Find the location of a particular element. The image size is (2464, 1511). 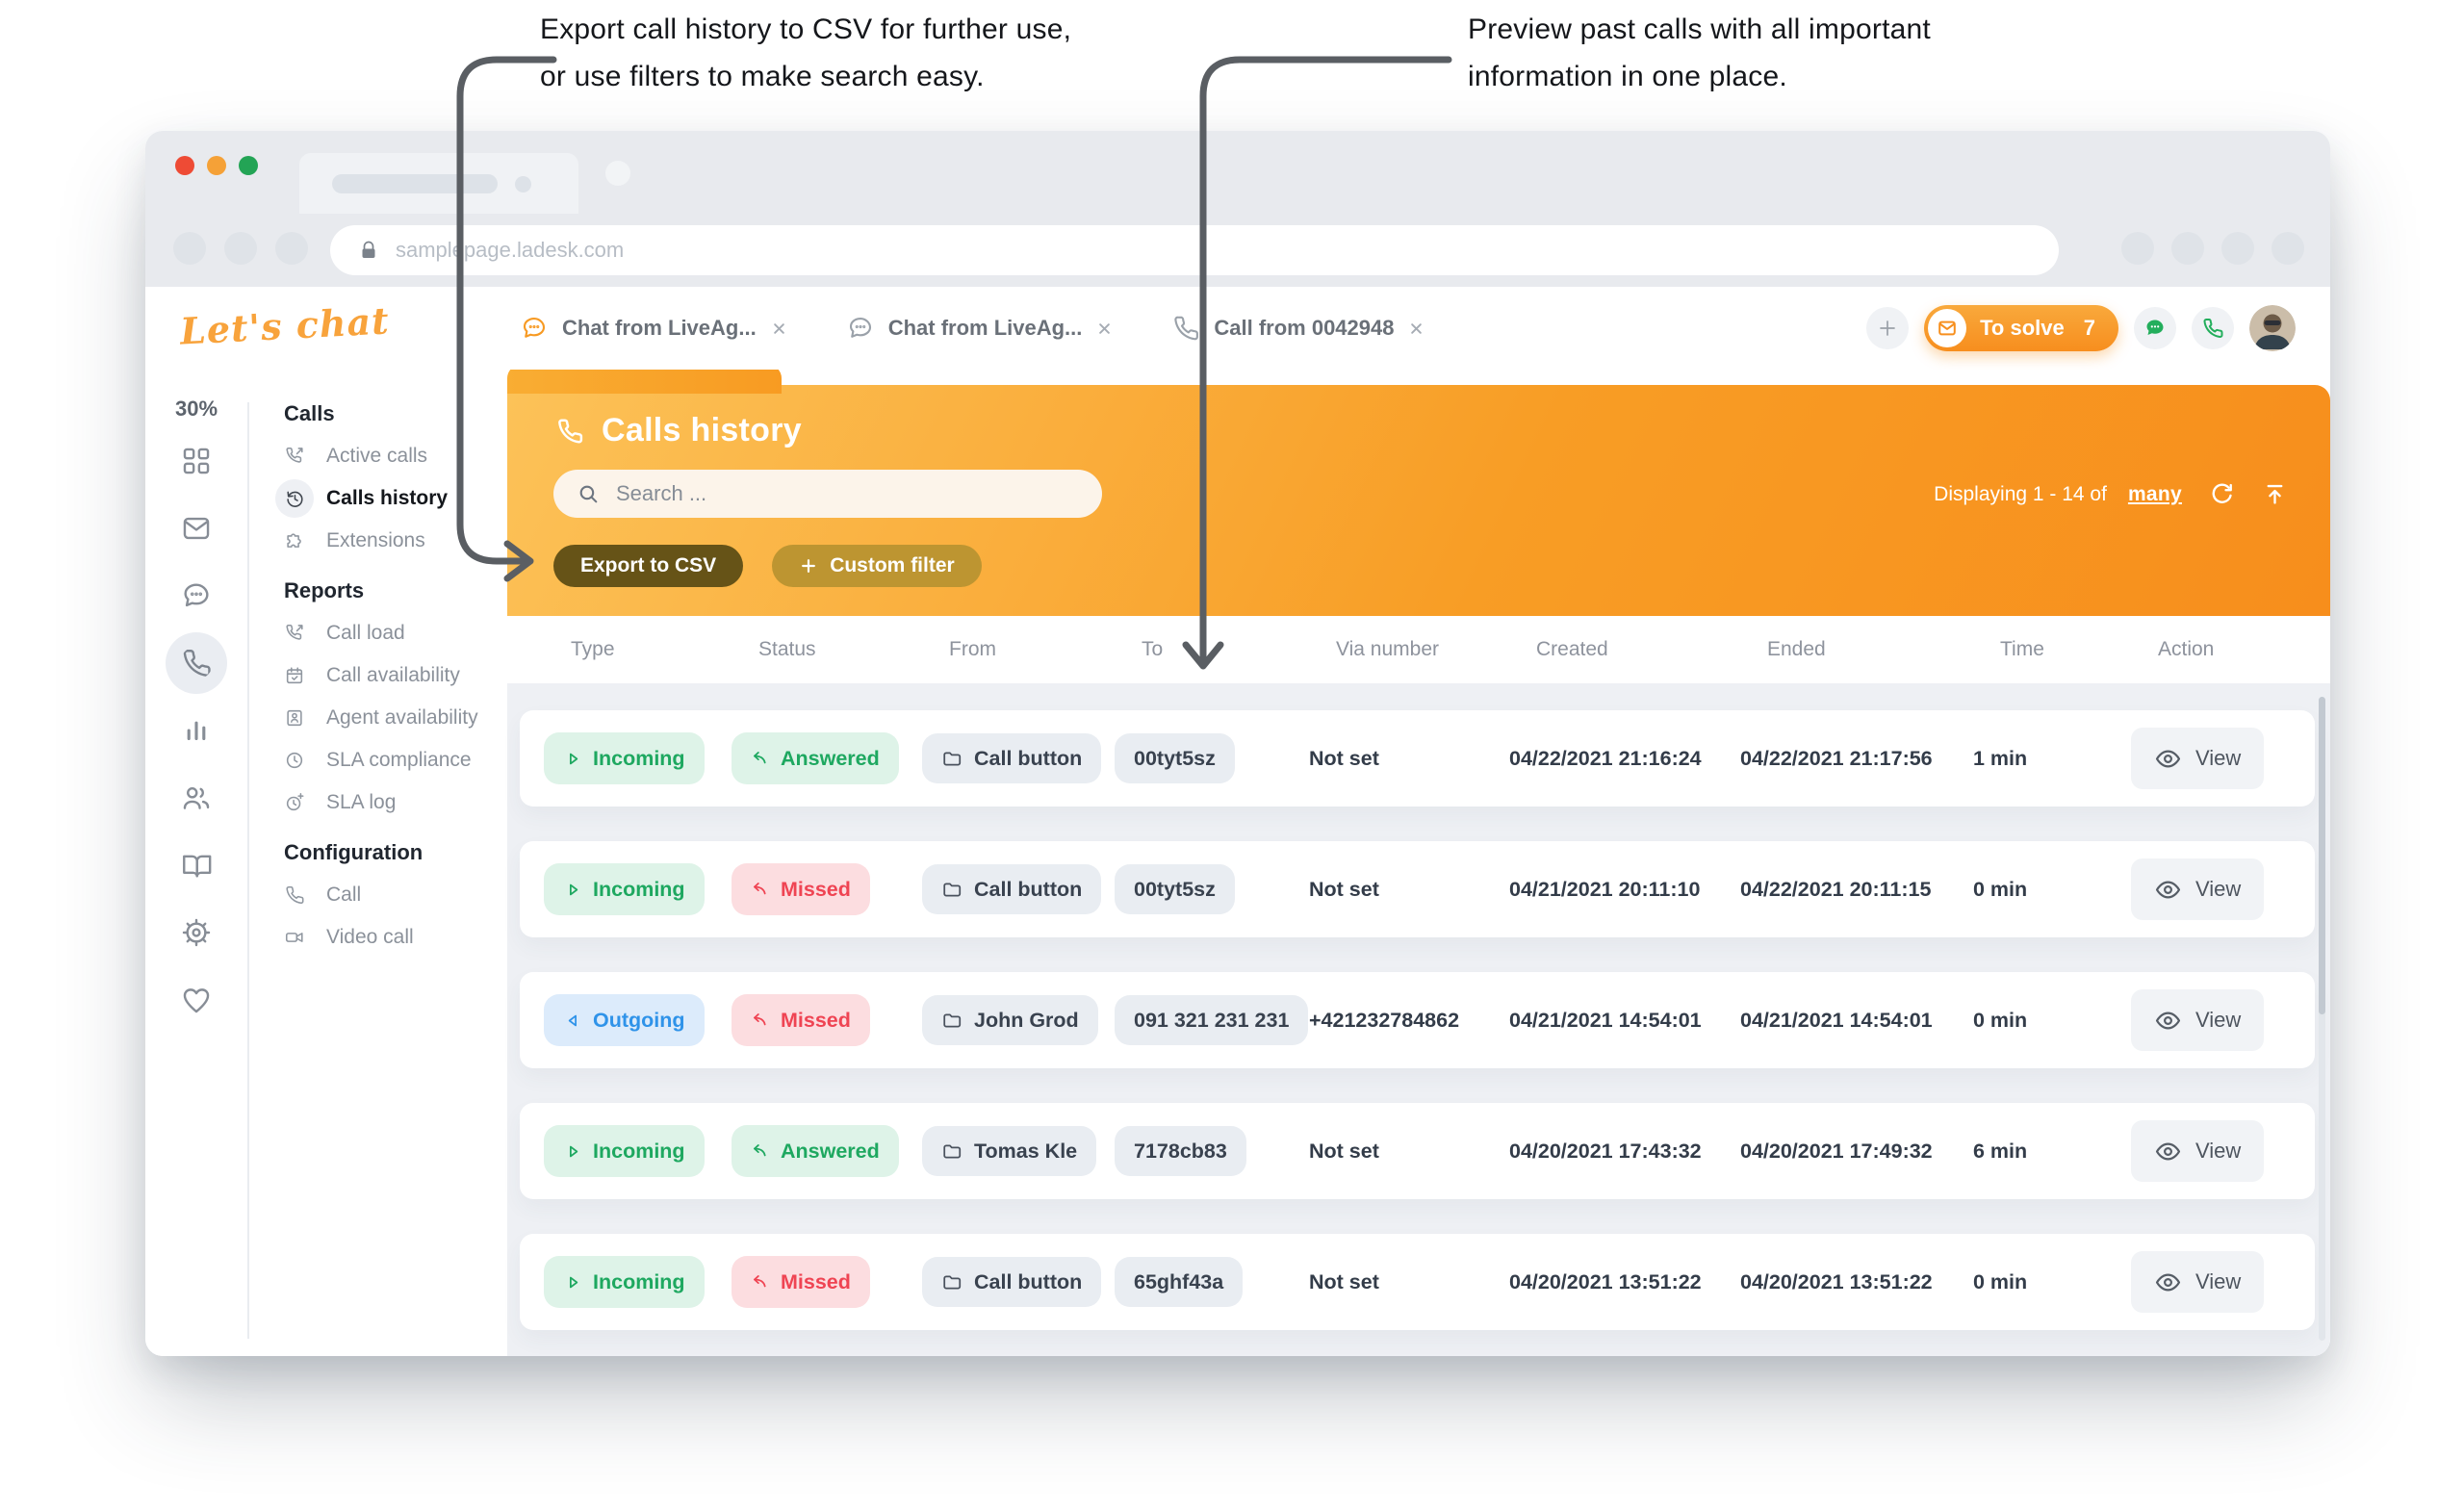

calls-button is located at coordinates (2213, 328).